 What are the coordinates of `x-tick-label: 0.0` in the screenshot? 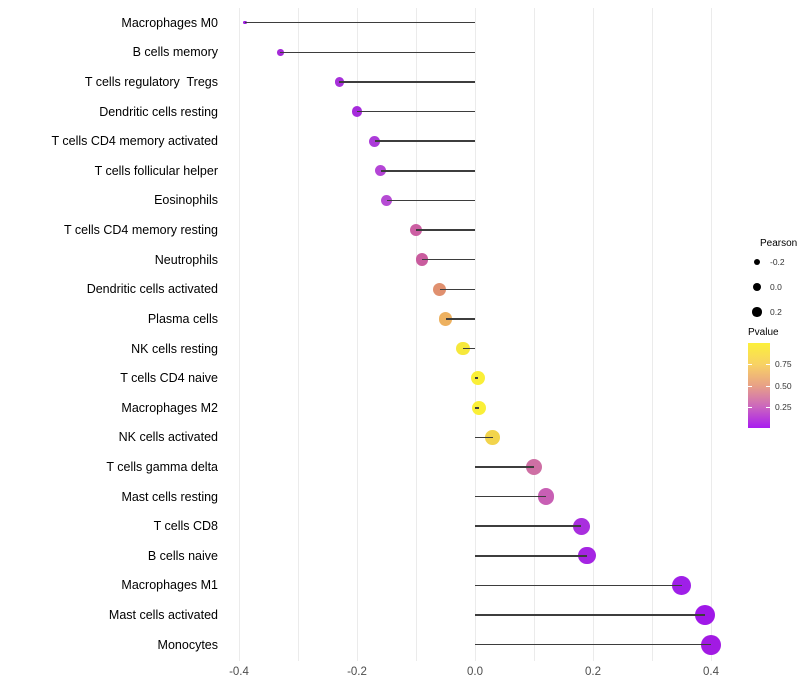 It's located at (475, 672).